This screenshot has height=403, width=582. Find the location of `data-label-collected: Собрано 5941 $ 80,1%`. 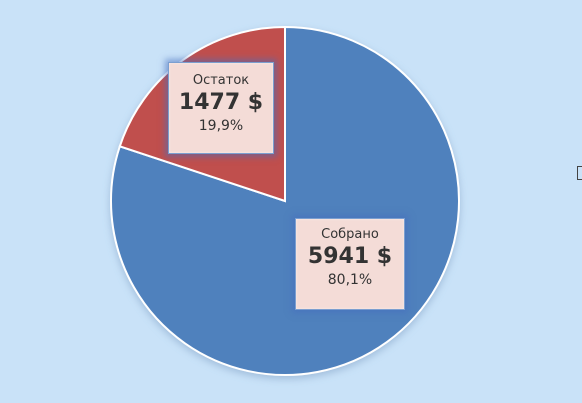

data-label-collected: Собрано 5941 $ 80,1% is located at coordinates (350, 264).